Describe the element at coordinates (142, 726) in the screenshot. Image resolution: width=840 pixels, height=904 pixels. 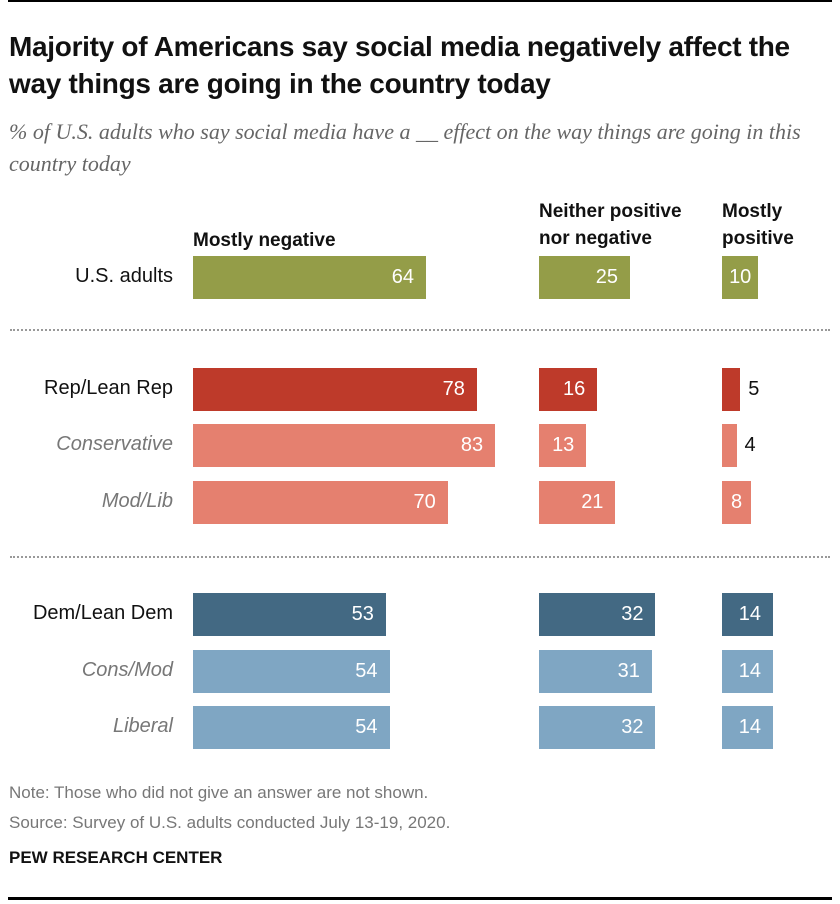
I see `row-label: Liberal` at that location.